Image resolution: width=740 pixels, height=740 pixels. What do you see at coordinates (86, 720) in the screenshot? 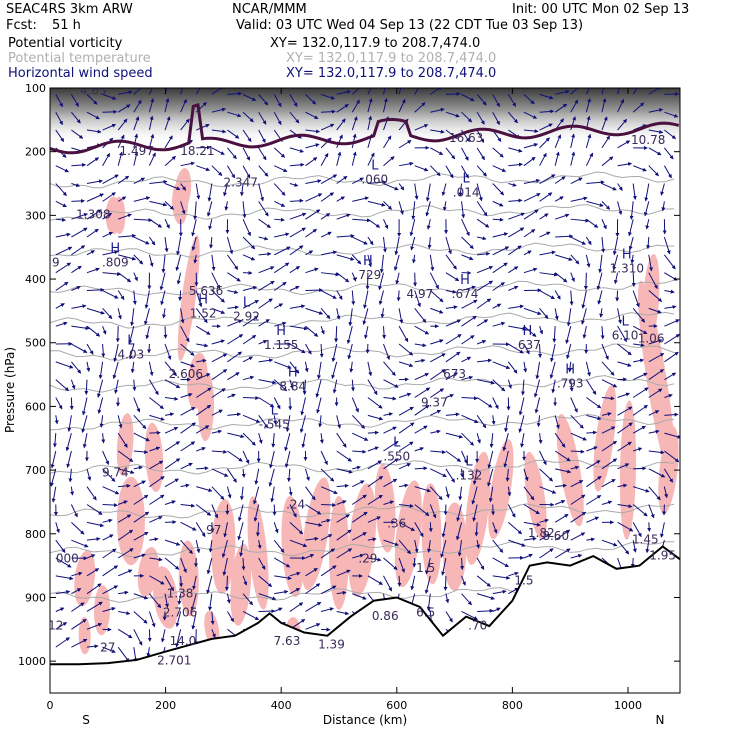
I see `south-end-label: S` at bounding box center [86, 720].